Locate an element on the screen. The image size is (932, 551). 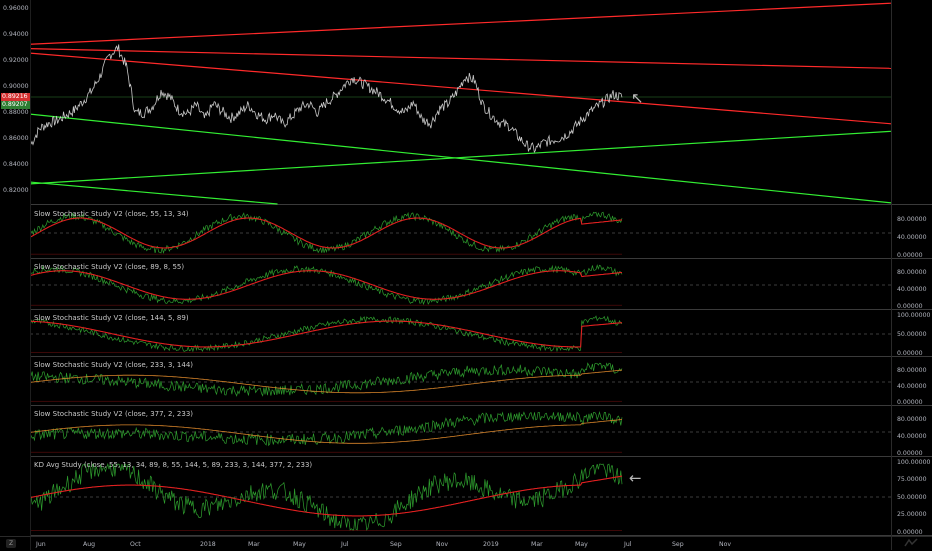
price-tick-label: 0.86000 is located at coordinates (16, 139).